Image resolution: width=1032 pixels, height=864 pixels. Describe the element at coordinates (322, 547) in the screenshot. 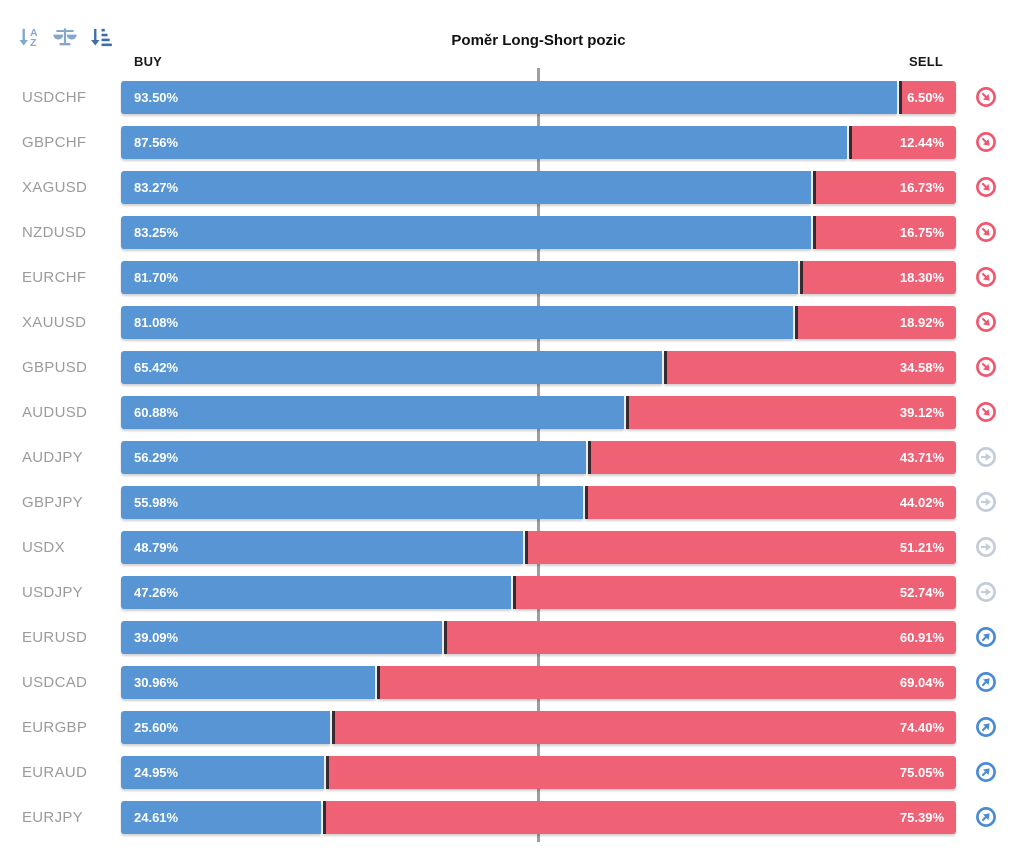

I see `buy-bar-segment: 48.79%` at that location.